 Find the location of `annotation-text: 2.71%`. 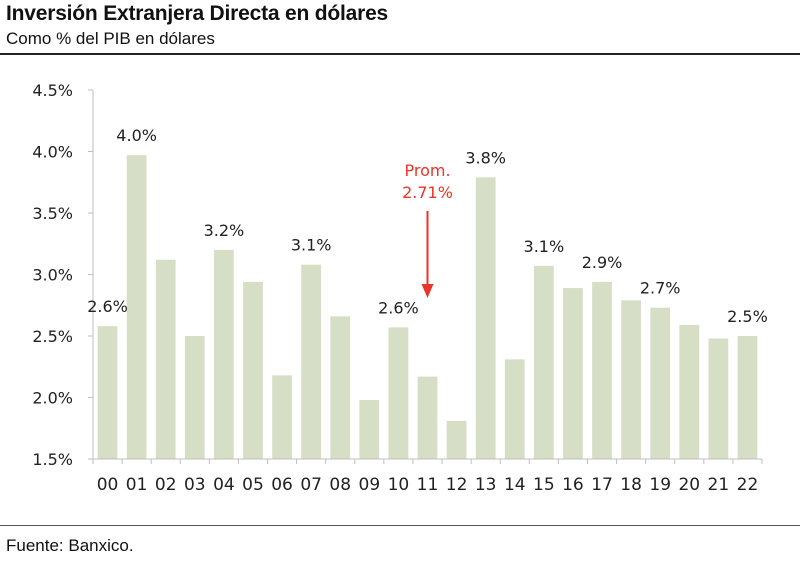

annotation-text: 2.71% is located at coordinates (427, 192).